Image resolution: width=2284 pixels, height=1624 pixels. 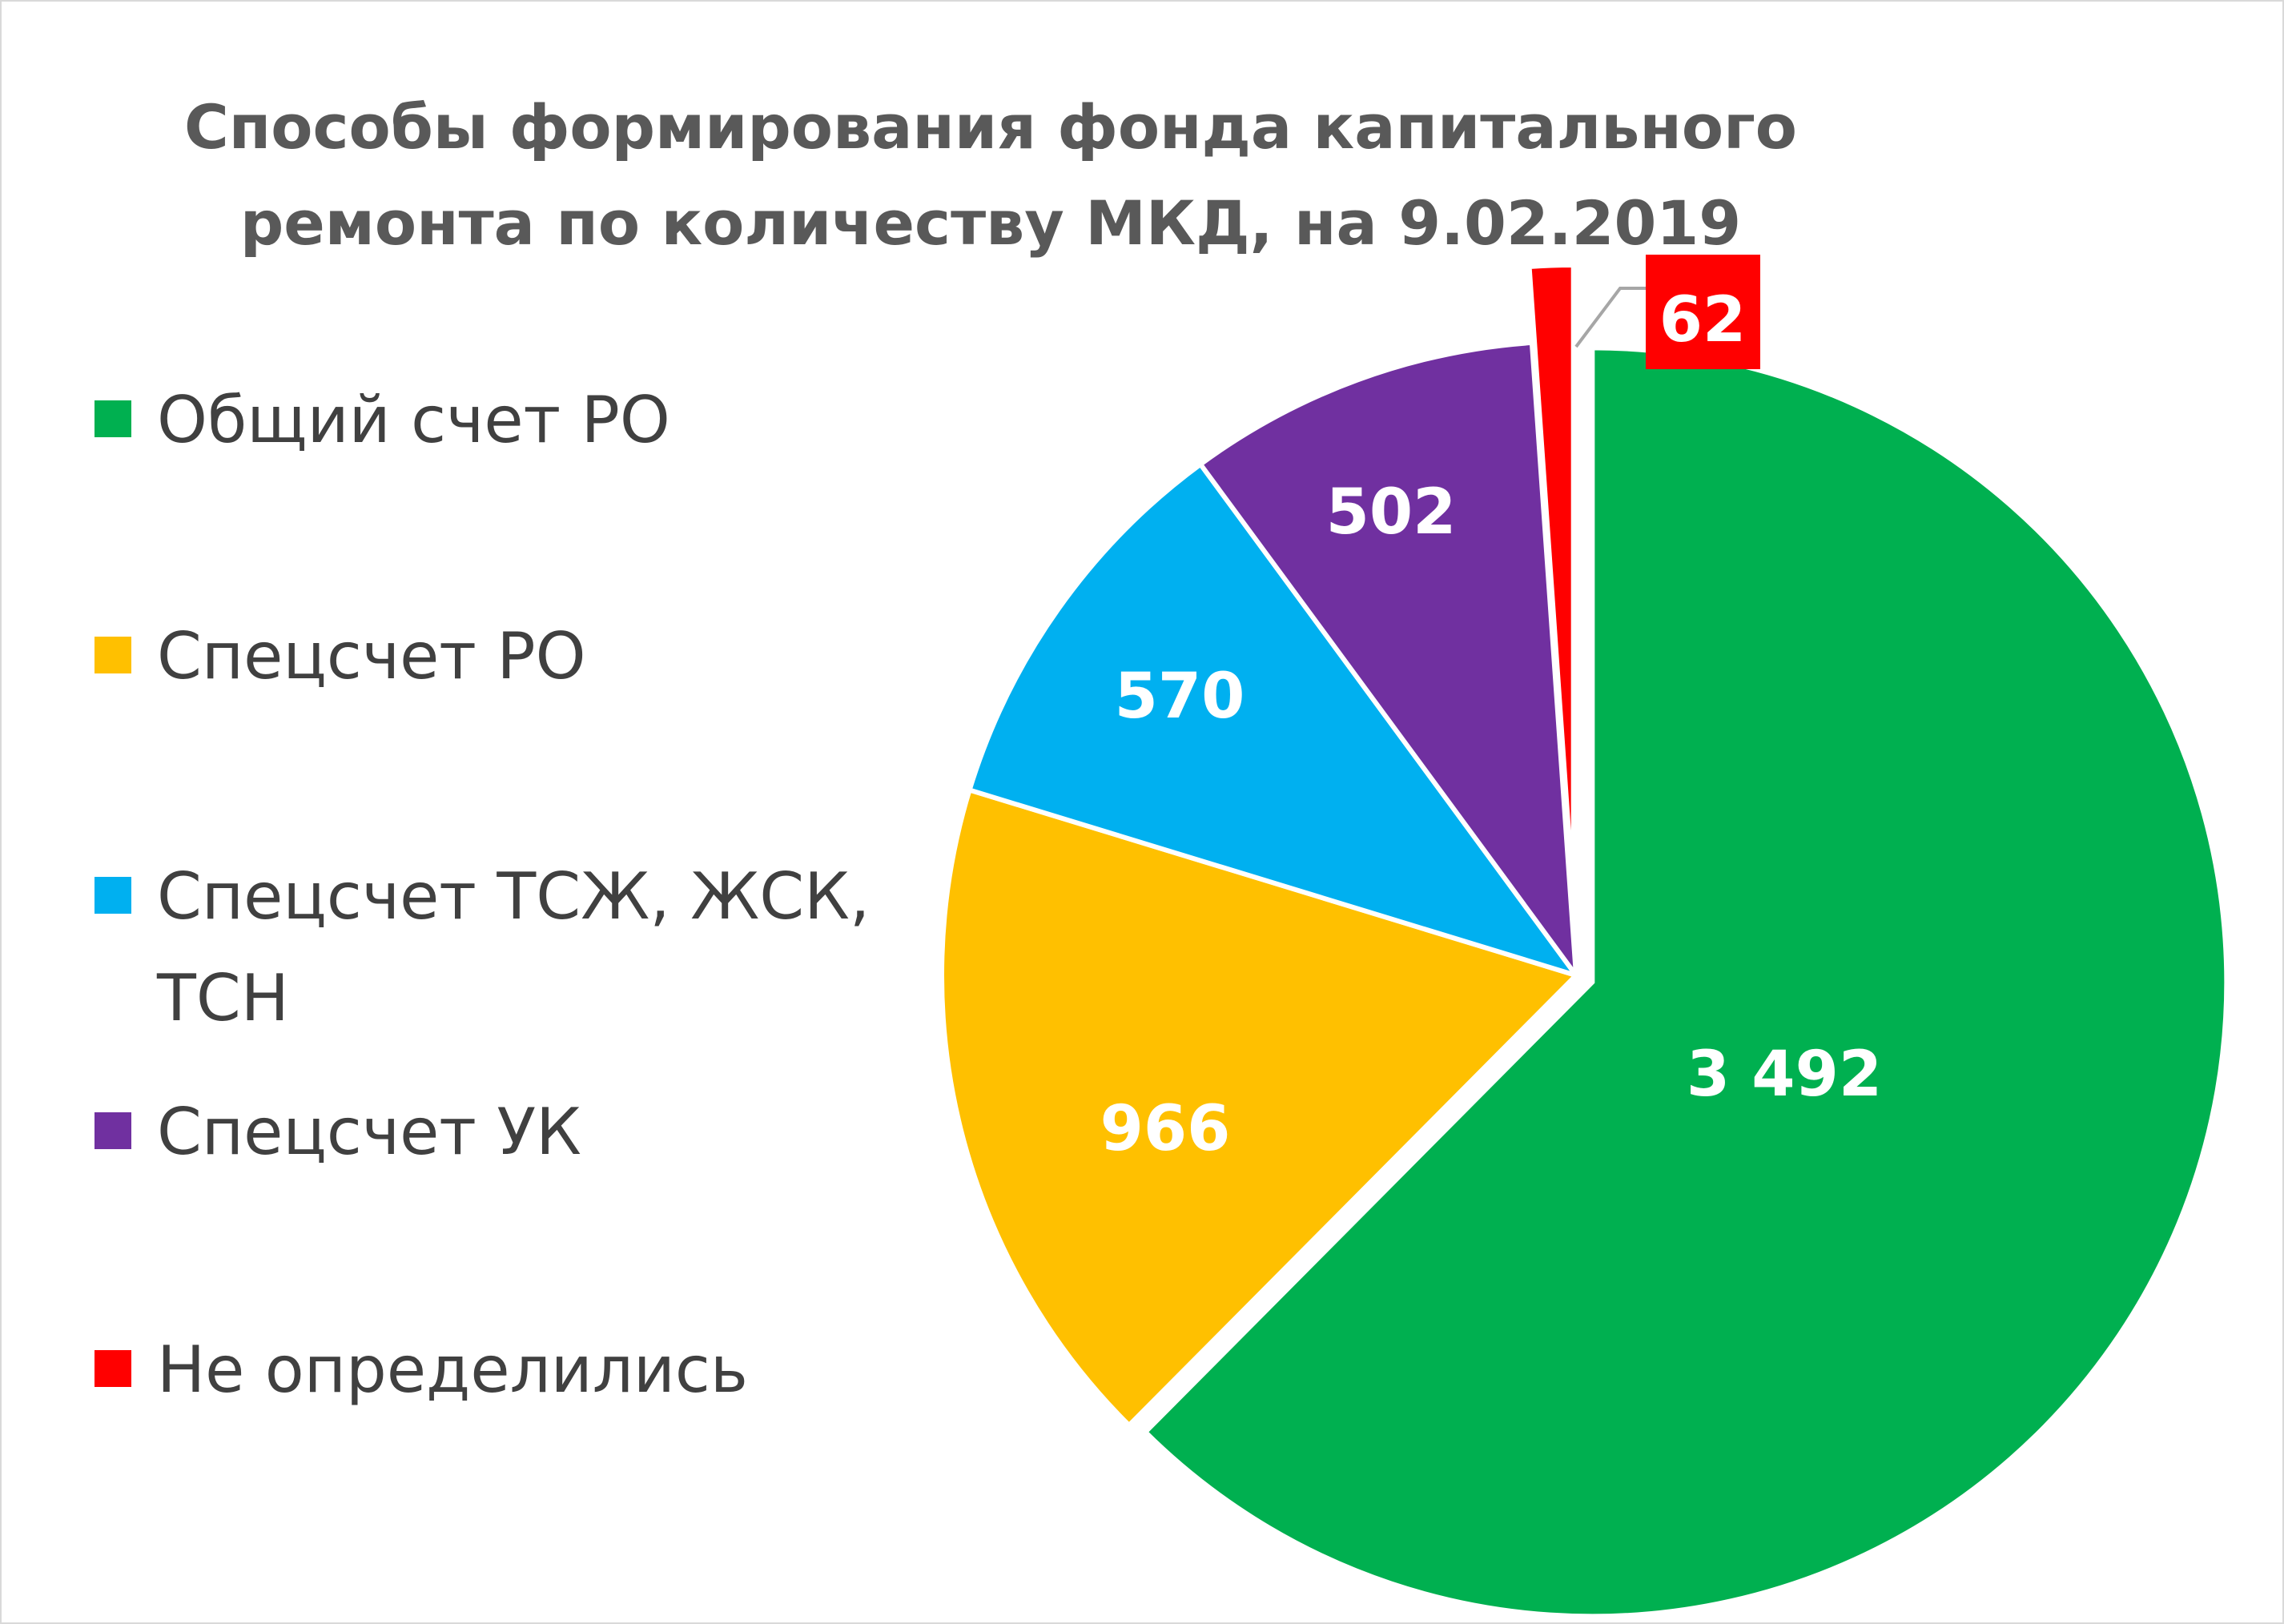 I want to click on leader-line, so click(x=1610, y=317).